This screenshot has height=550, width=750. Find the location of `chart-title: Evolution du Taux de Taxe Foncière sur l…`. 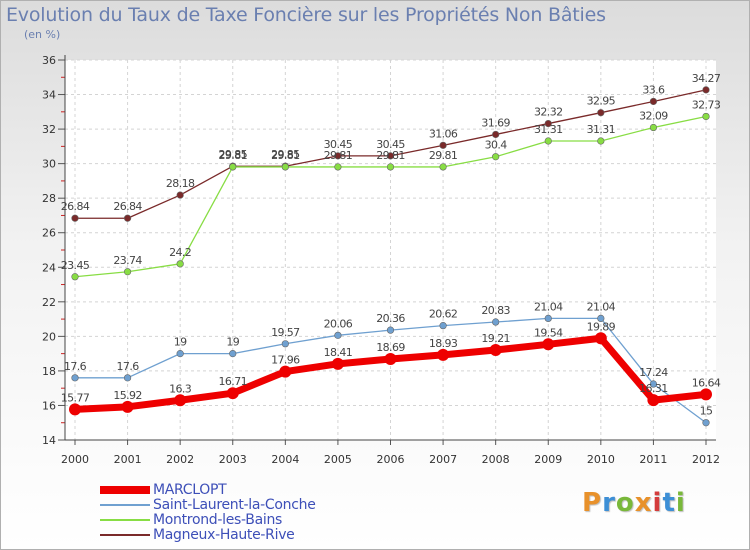

chart-title: Evolution du Taux de Taxe Foncière sur l… is located at coordinates (306, 15).